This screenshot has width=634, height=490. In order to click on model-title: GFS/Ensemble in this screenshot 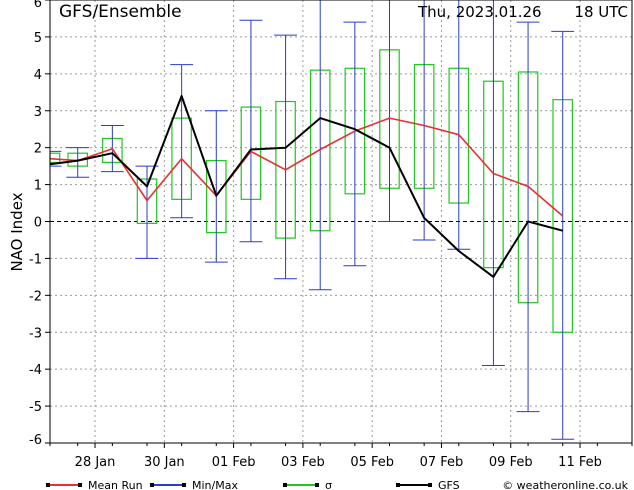, I will do `click(120, 12)`.